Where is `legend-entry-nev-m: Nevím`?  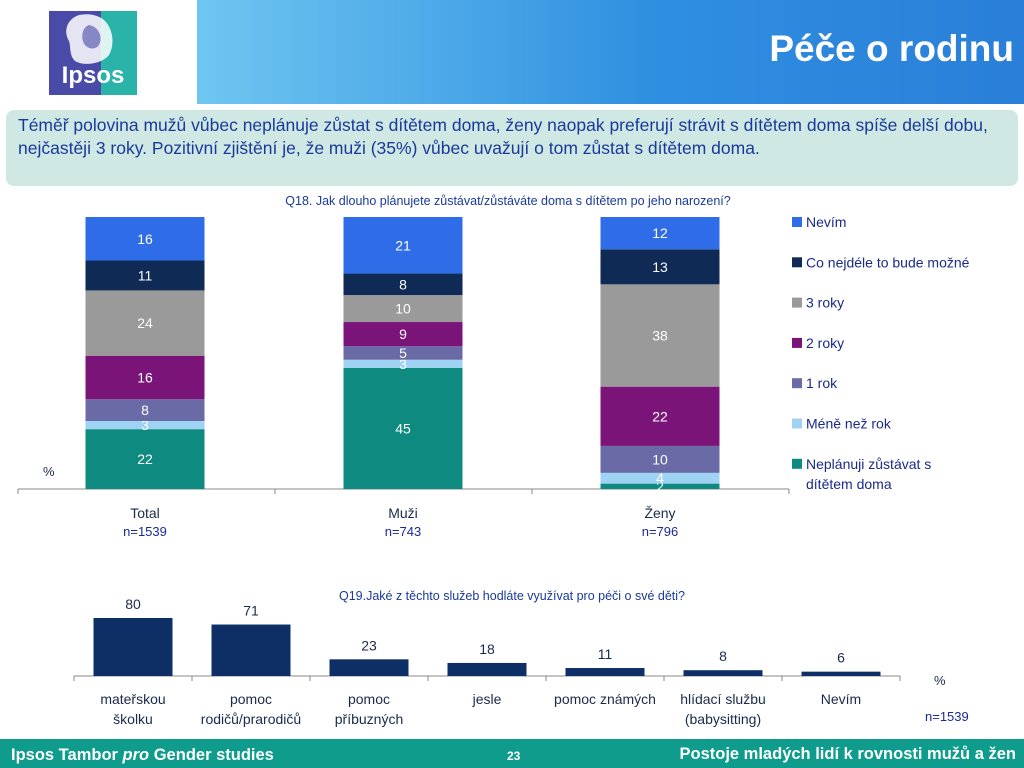
legend-entry-nev-m: Nevím is located at coordinates (826, 222).